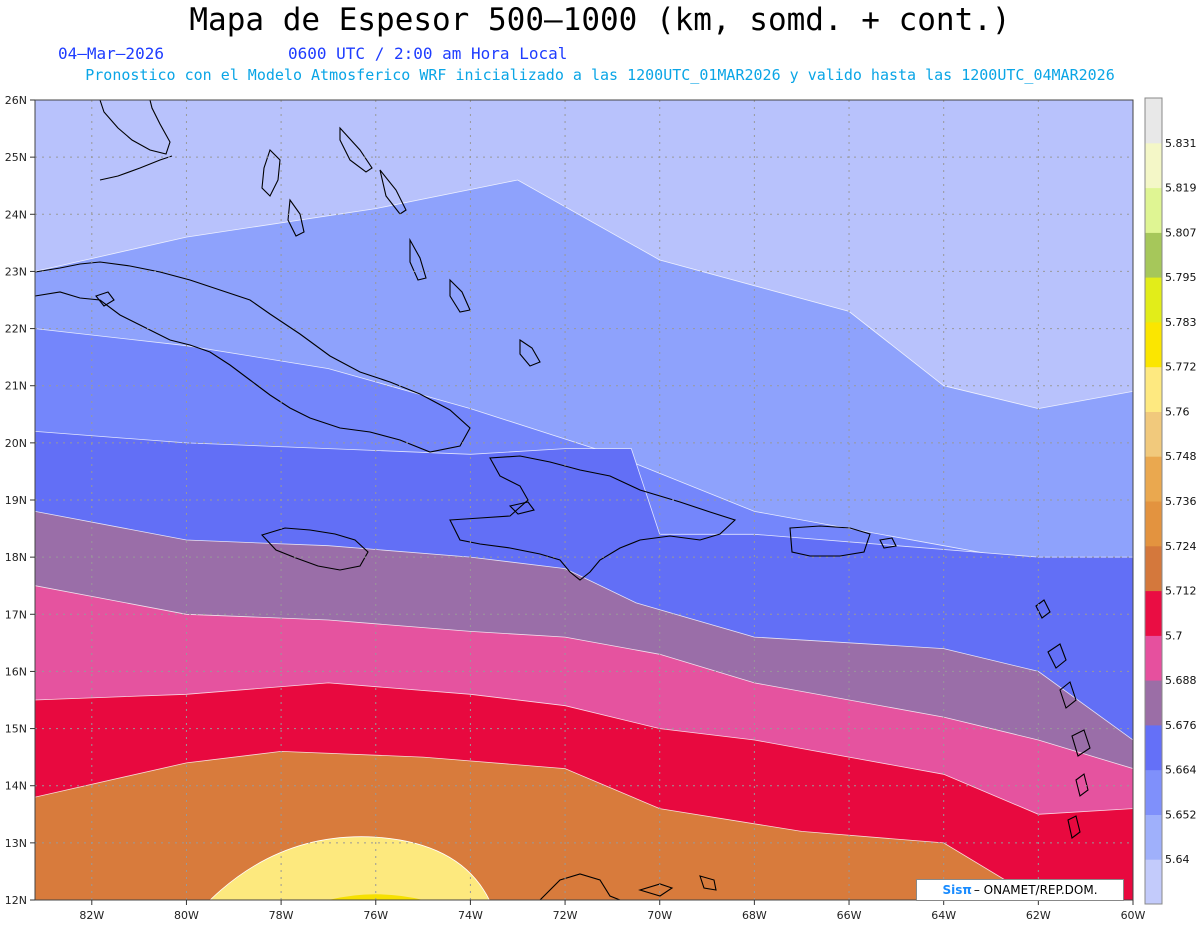  I want to click on colorbar-label: 5.676, so click(1181, 725).